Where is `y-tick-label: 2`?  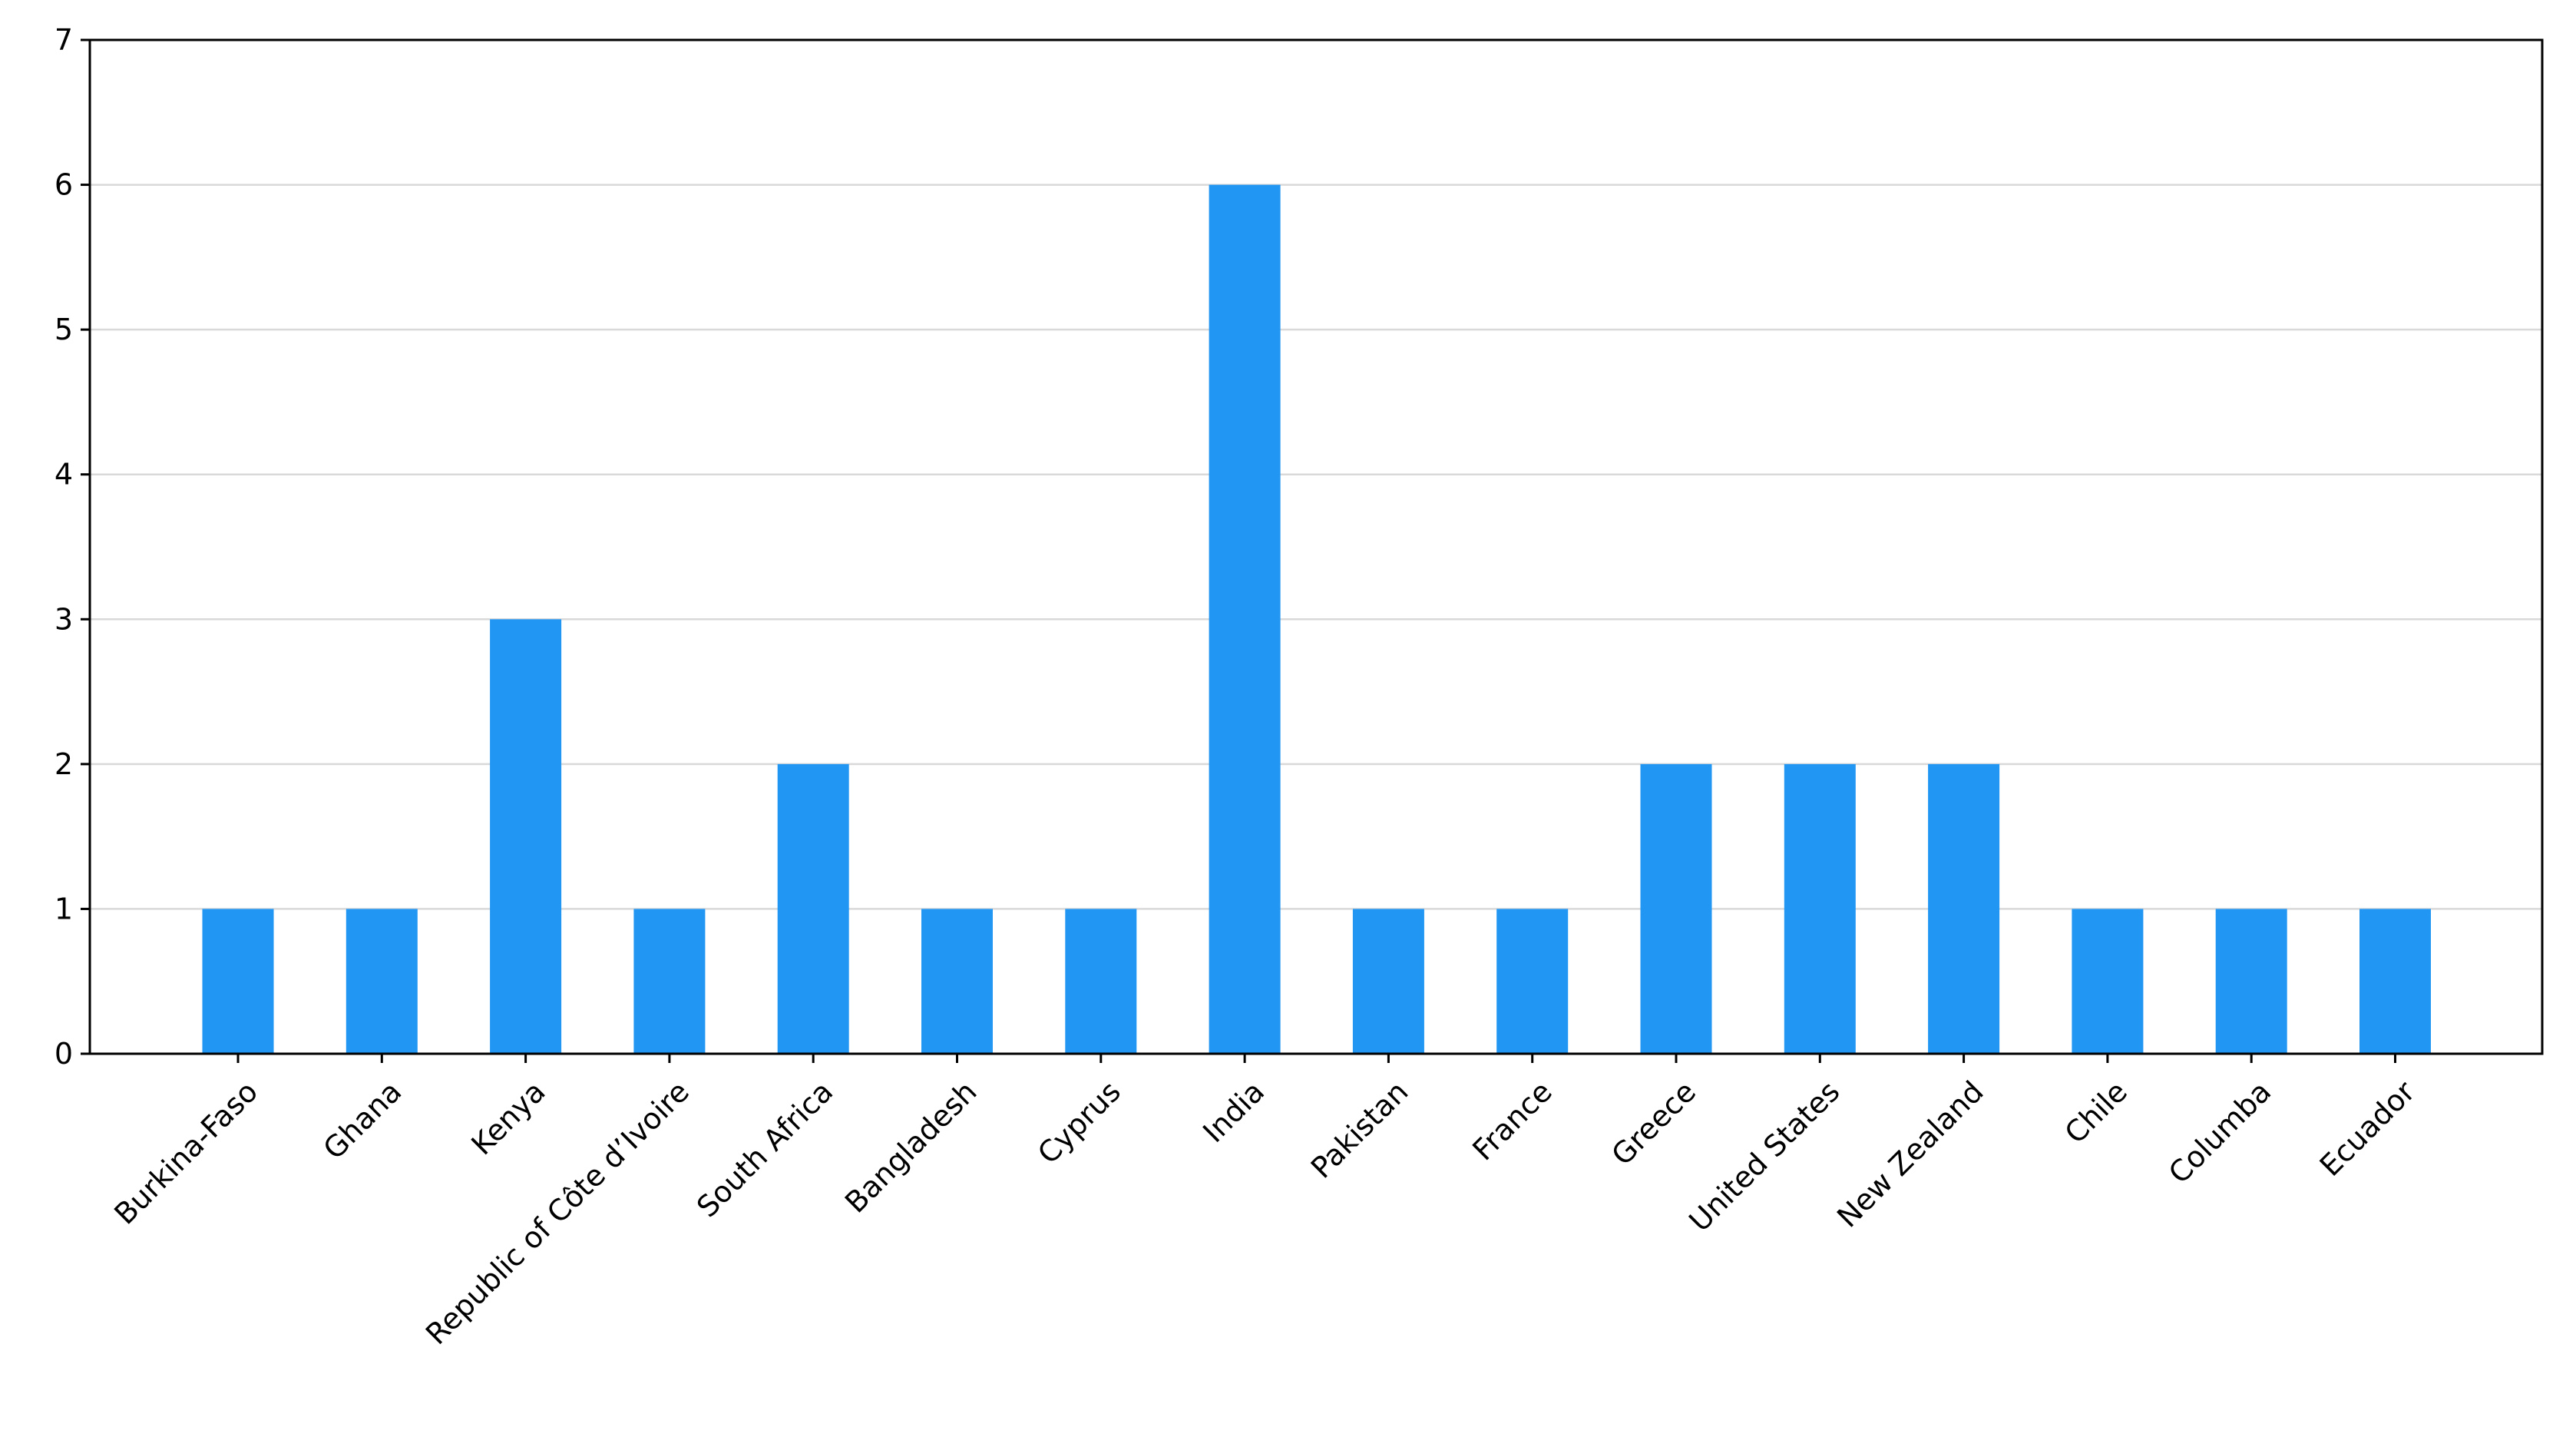 y-tick-label: 2 is located at coordinates (64, 764).